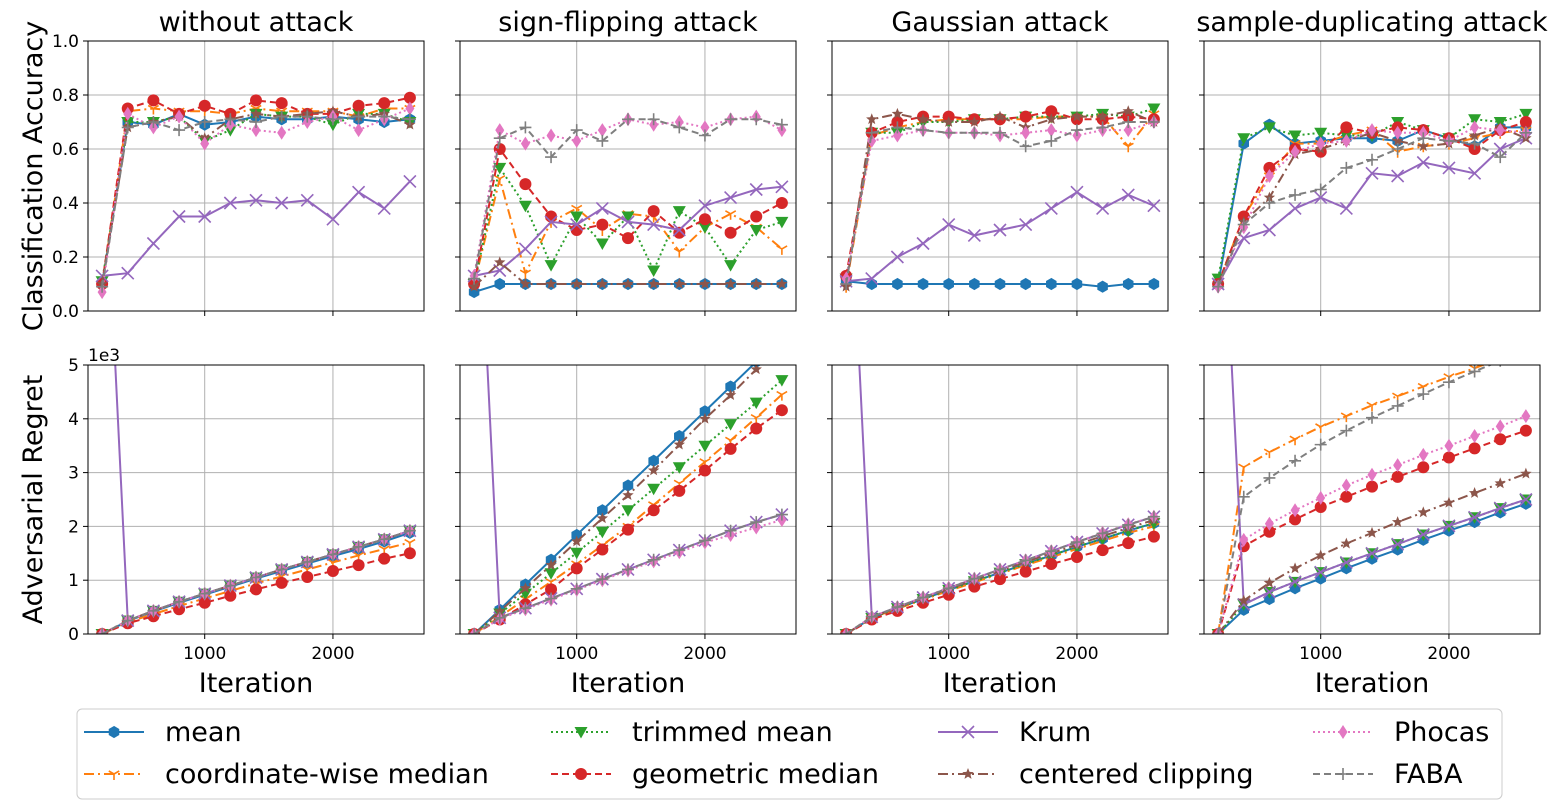 The height and width of the screenshot is (810, 1561). I want to click on gridlines, so click(1000, 499).